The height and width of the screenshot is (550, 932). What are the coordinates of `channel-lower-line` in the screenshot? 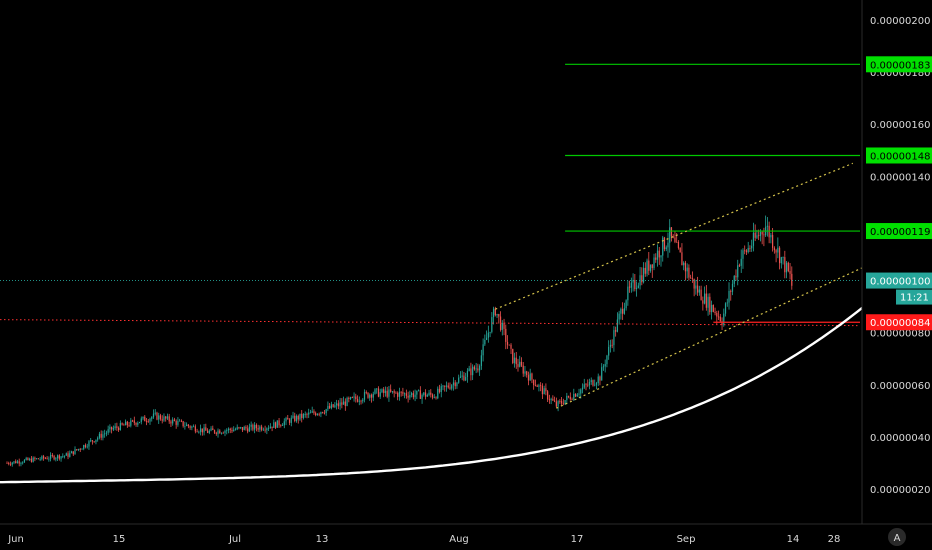 It's located at (735, 326).